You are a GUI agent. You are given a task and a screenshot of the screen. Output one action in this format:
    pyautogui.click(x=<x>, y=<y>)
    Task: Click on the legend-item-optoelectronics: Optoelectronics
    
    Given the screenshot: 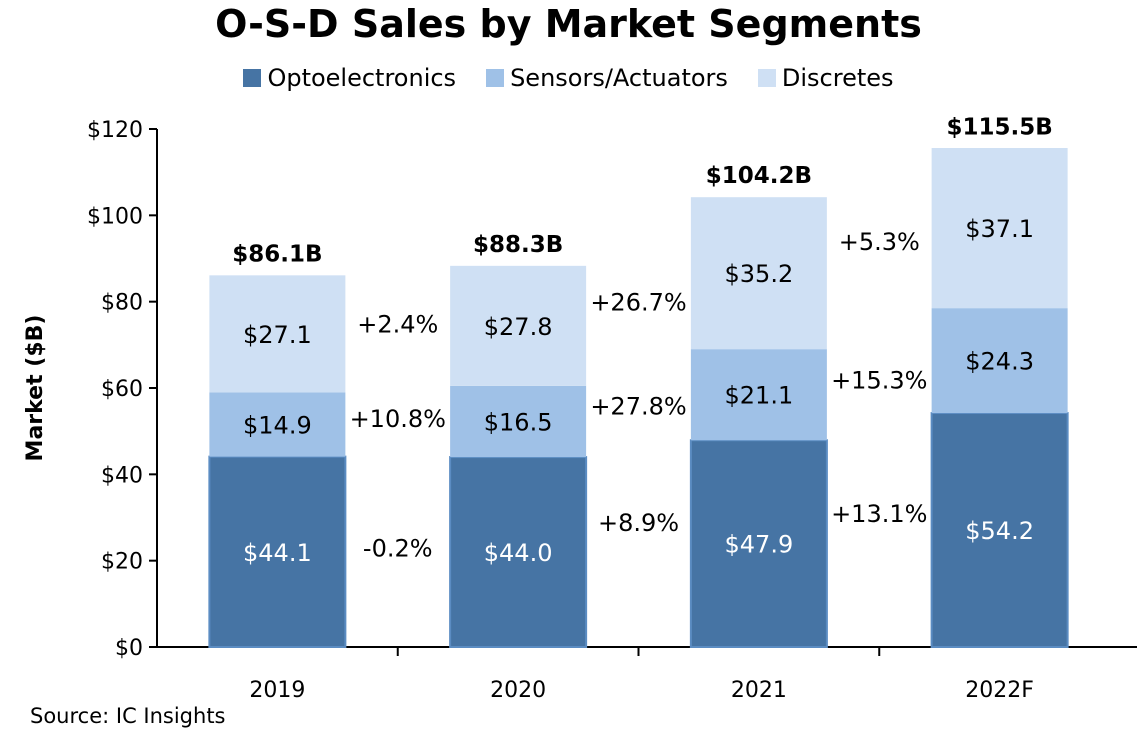 What is the action you would take?
    pyautogui.click(x=349, y=78)
    